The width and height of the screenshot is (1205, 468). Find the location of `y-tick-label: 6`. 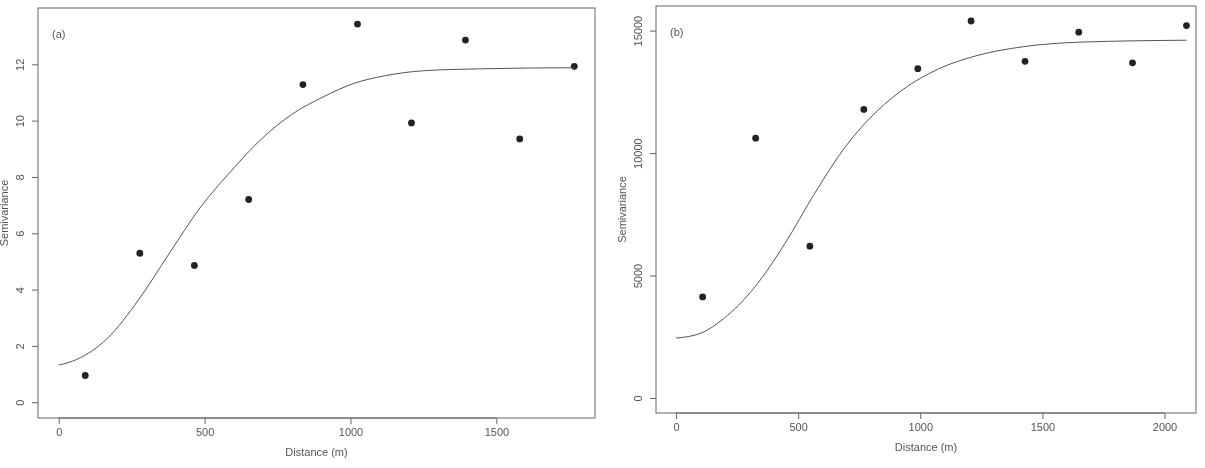

y-tick-label: 6 is located at coordinates (20, 233).